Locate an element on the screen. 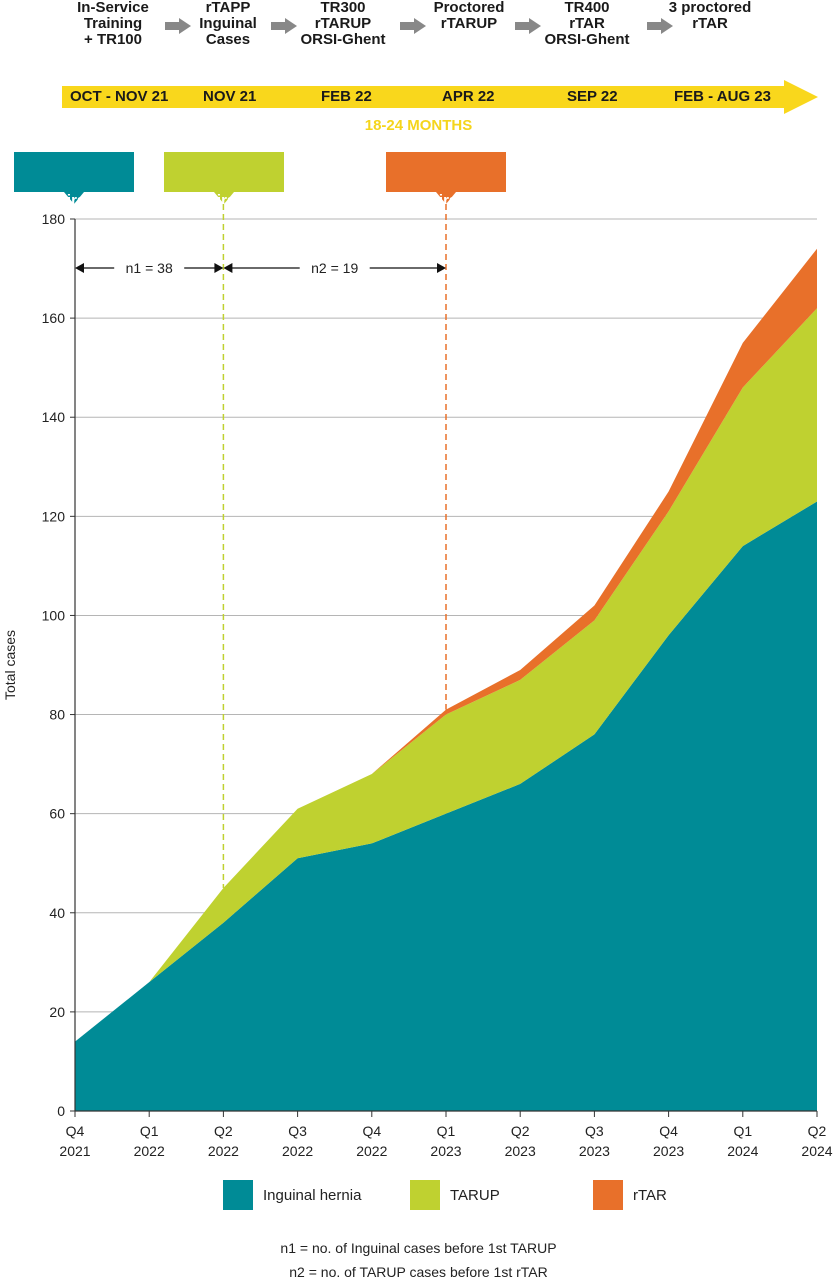 The width and height of the screenshot is (837, 1285). x-tick-label: Q2 2022 is located at coordinates (223, 1141).